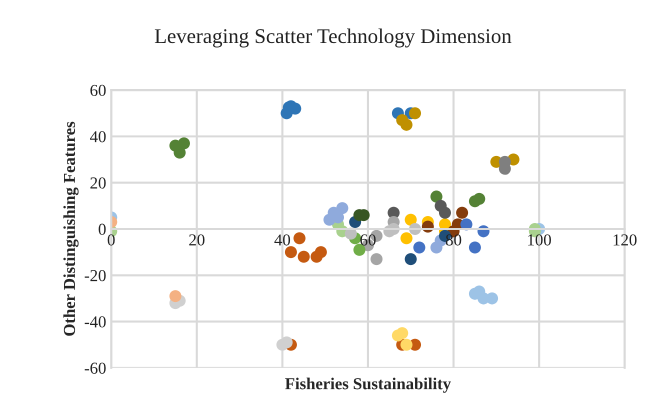  Describe the element at coordinates (625, 240) in the screenshot. I see `x-tick-label: 120` at that location.